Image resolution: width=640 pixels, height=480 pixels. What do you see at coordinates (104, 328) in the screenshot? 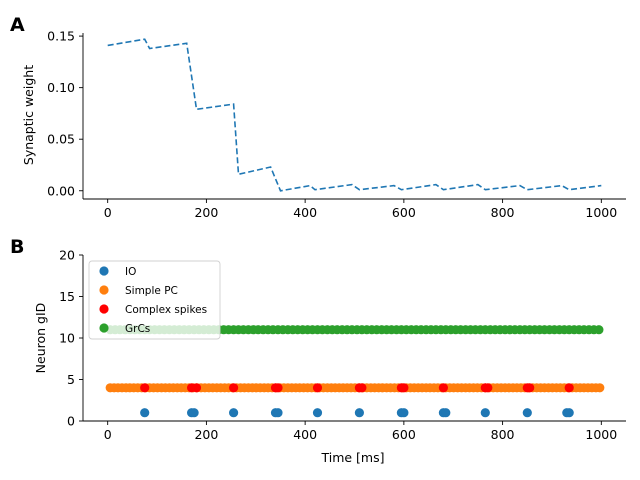
I see `legend-marker-grcs` at bounding box center [104, 328].